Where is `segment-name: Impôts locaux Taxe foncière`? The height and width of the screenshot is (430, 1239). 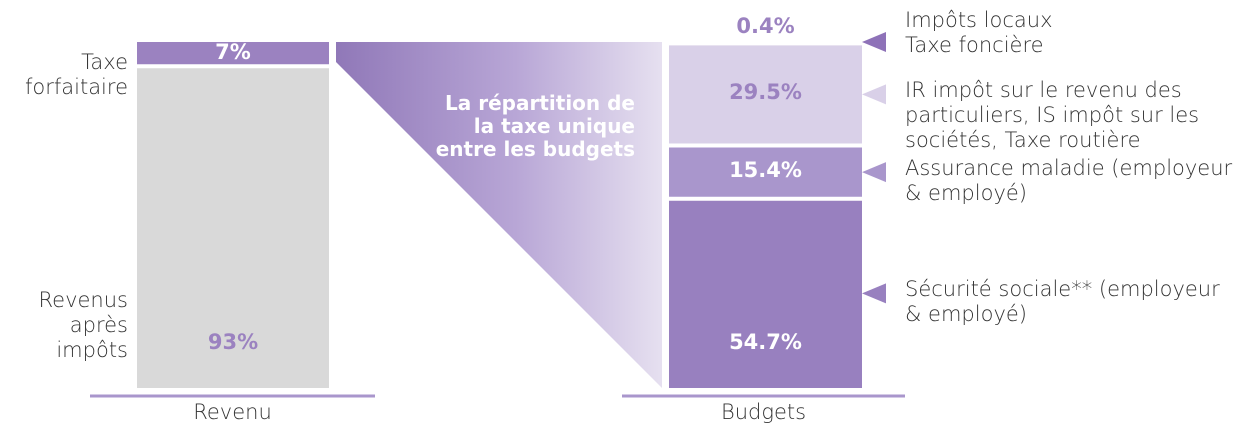
segment-name: Impôts locaux Taxe foncière is located at coordinates (979, 32).